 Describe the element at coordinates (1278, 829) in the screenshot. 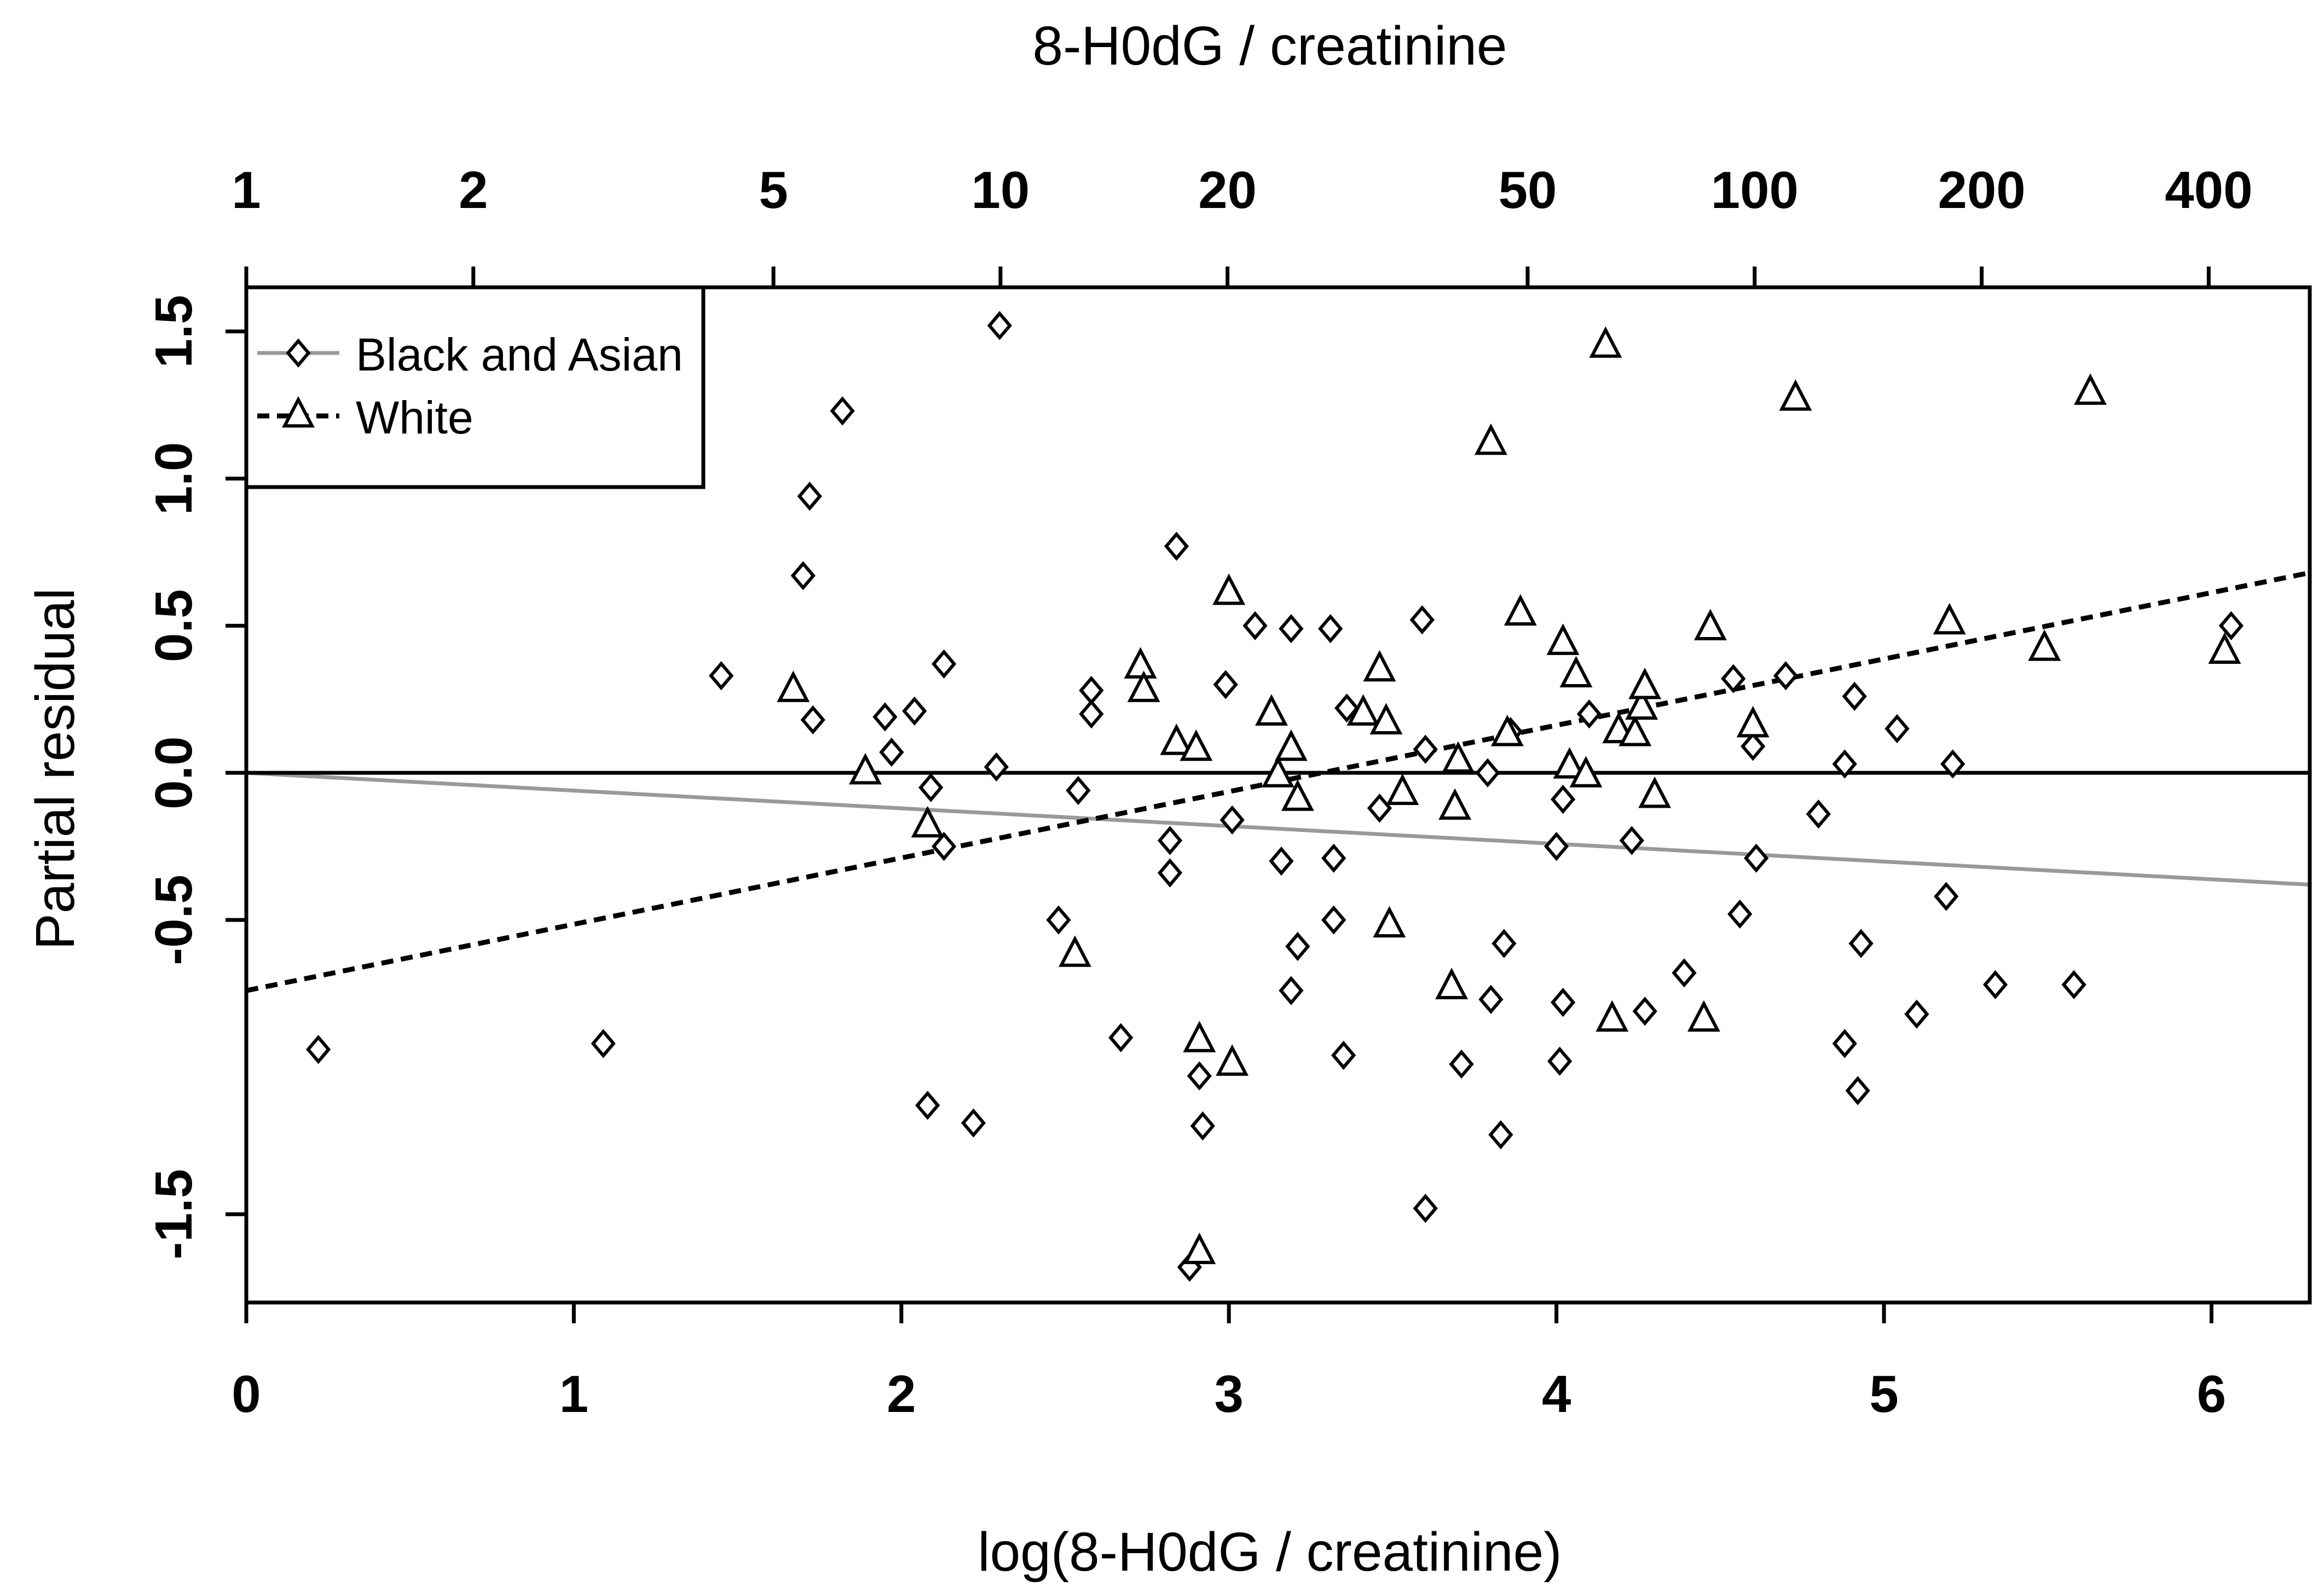

I see `black-asian-fit-line` at that location.